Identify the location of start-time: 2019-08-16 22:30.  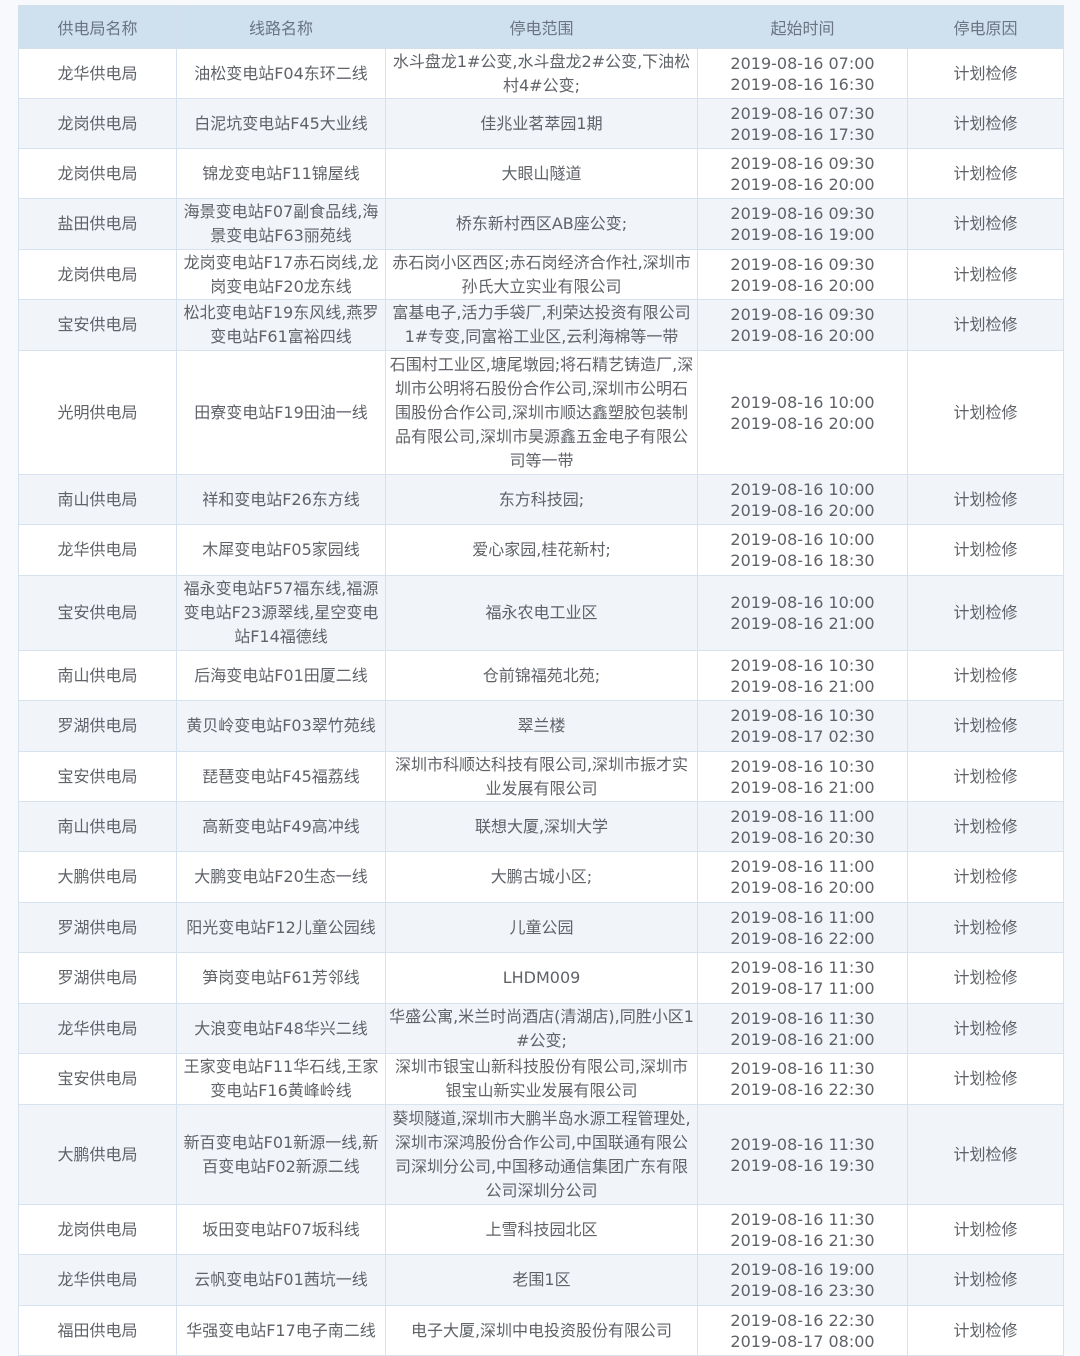
(802, 1320).